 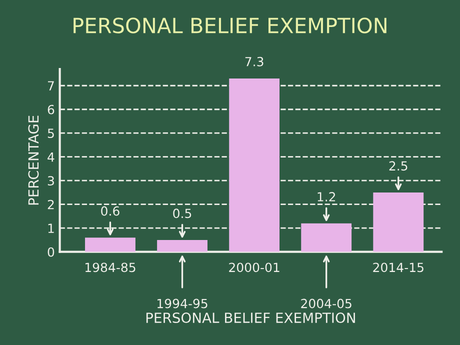 I want to click on data-label: 1.2, so click(x=327, y=197).